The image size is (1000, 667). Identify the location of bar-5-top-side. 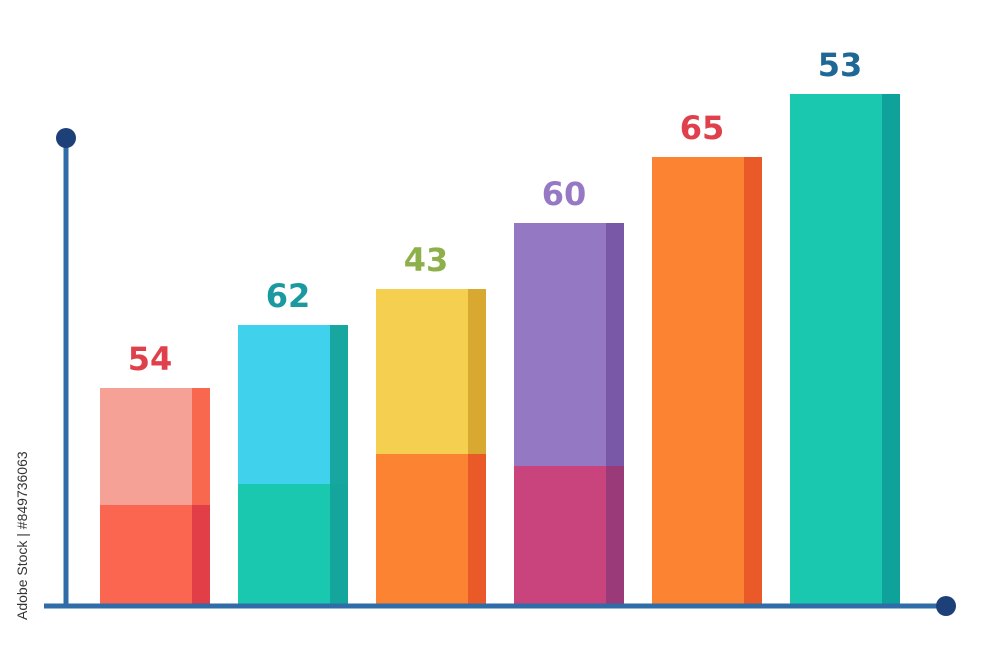
(753, 380).